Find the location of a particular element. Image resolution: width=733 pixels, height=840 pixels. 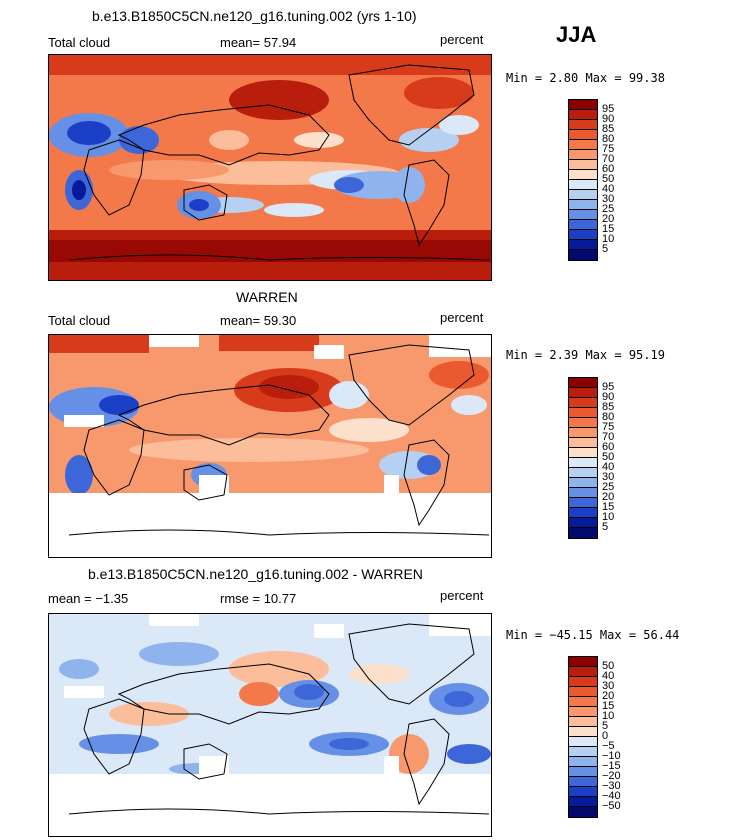

panel-2-tick: 25 is located at coordinates (608, 487).